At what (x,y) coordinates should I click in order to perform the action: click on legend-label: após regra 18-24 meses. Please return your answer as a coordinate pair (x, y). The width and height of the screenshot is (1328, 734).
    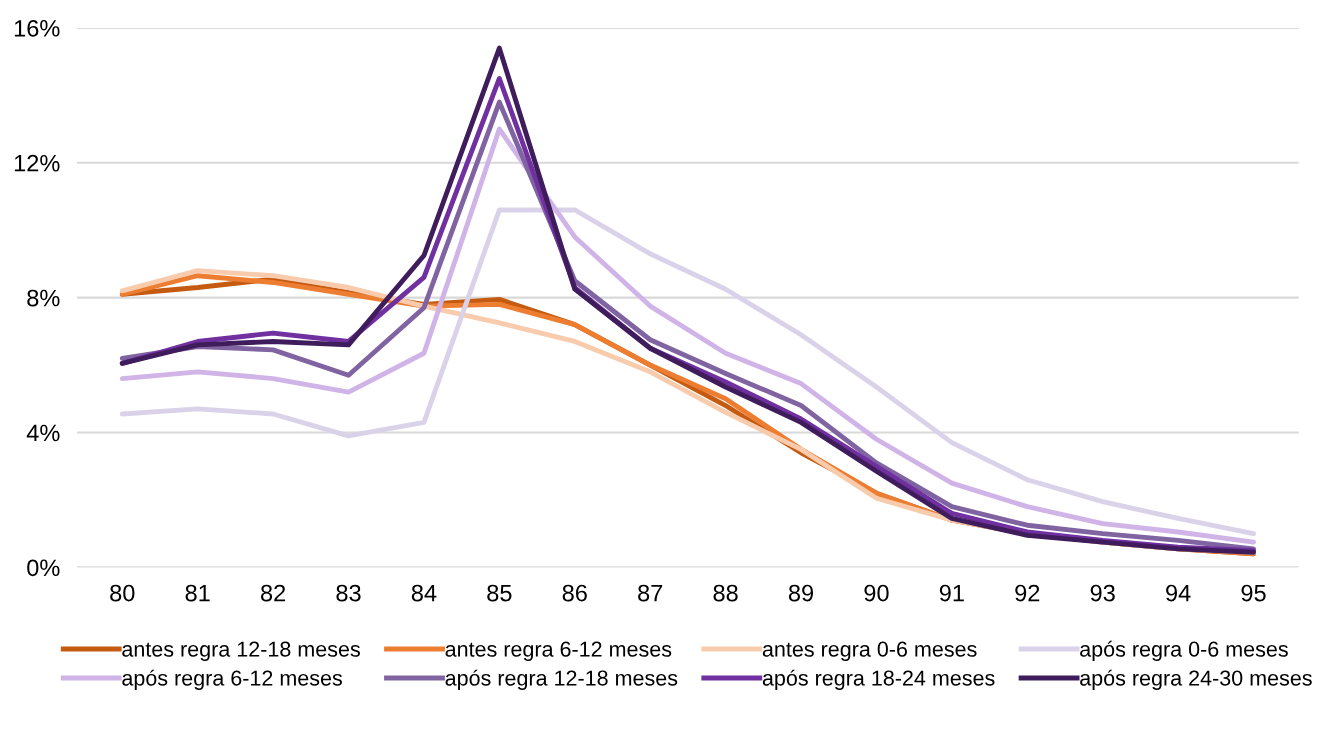
    Looking at the image, I should click on (878, 679).